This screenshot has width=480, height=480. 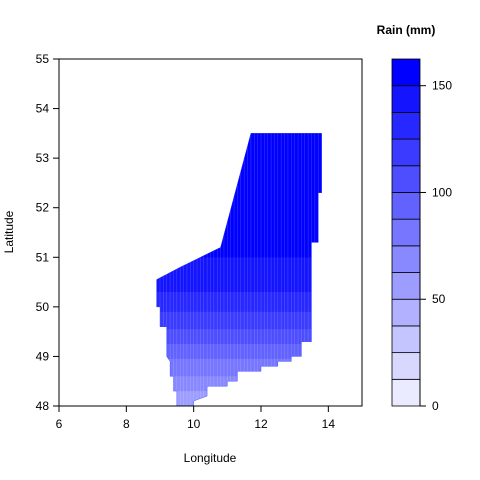 I want to click on colorbar-tick-label: 100, so click(x=442, y=192).